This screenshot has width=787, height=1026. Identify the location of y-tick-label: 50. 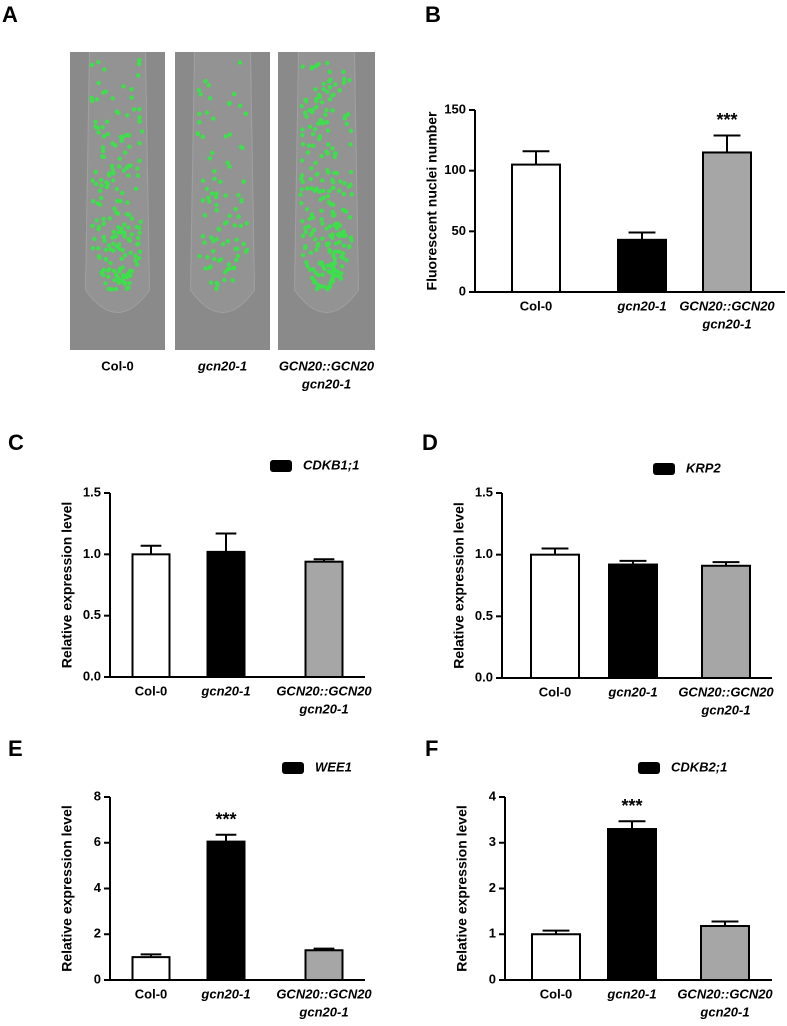
(459, 230).